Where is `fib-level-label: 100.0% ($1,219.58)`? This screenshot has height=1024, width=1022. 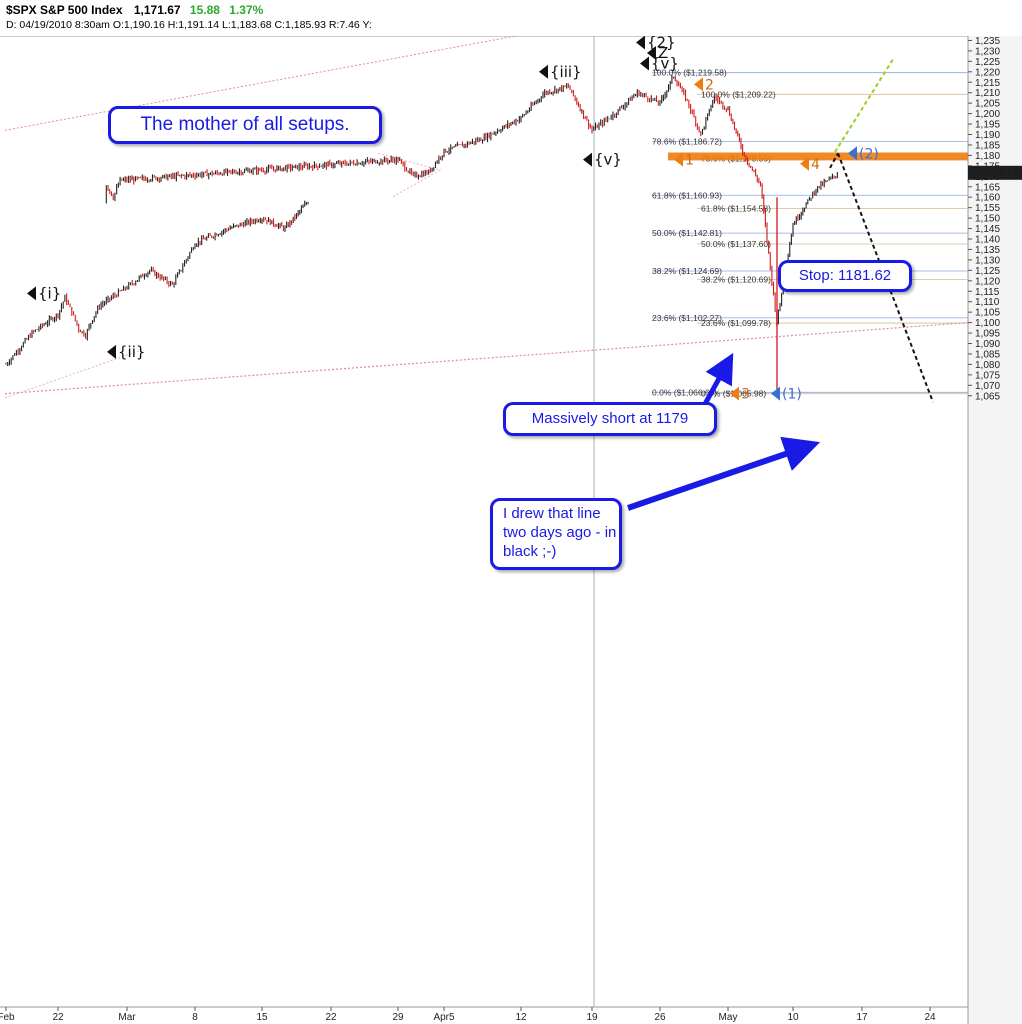
fib-level-label: 100.0% ($1,219.58) is located at coordinates (689, 73).